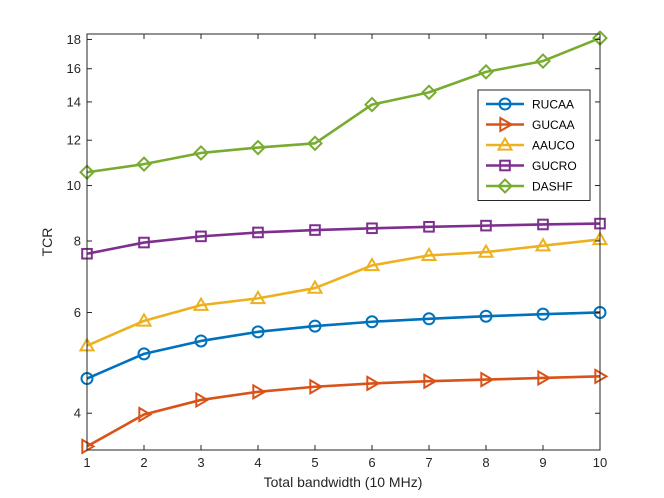 The image size is (664, 498). What do you see at coordinates (530, 144) in the screenshot?
I see `legend-entry-aauco: AAUCO` at bounding box center [530, 144].